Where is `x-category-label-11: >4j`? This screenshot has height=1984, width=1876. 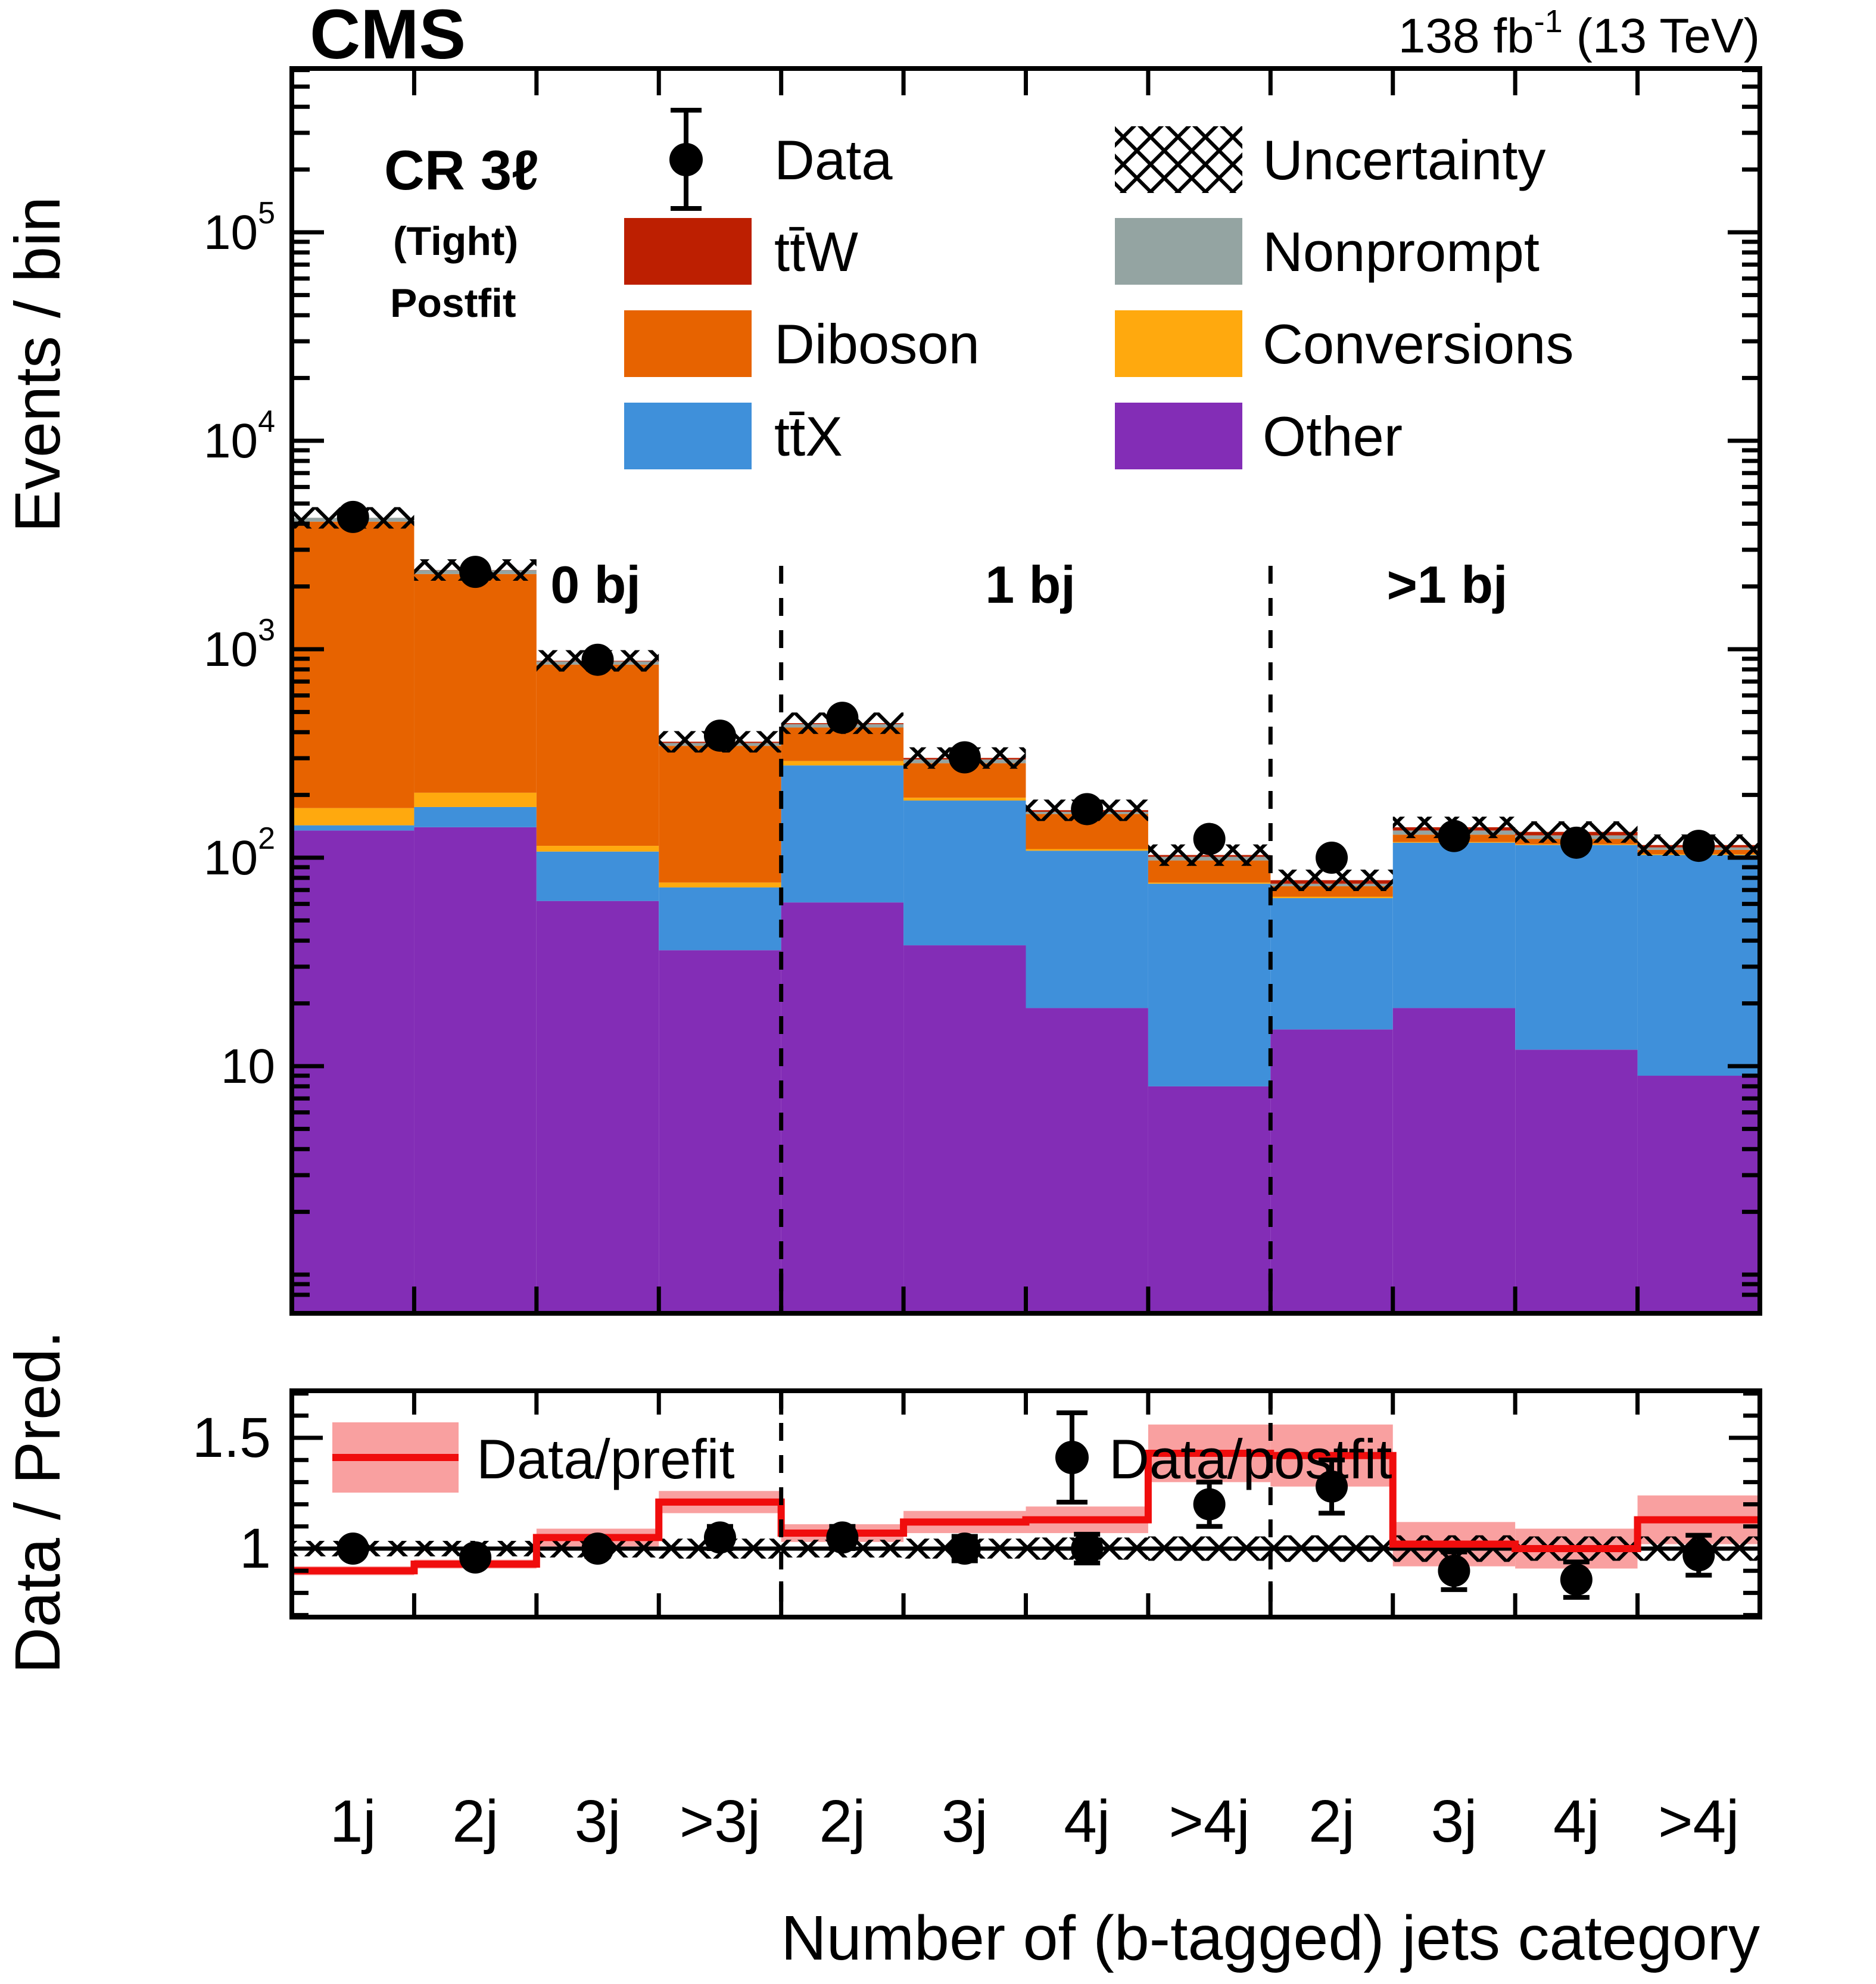
x-category-label-11: >4j is located at coordinates (1698, 1821).